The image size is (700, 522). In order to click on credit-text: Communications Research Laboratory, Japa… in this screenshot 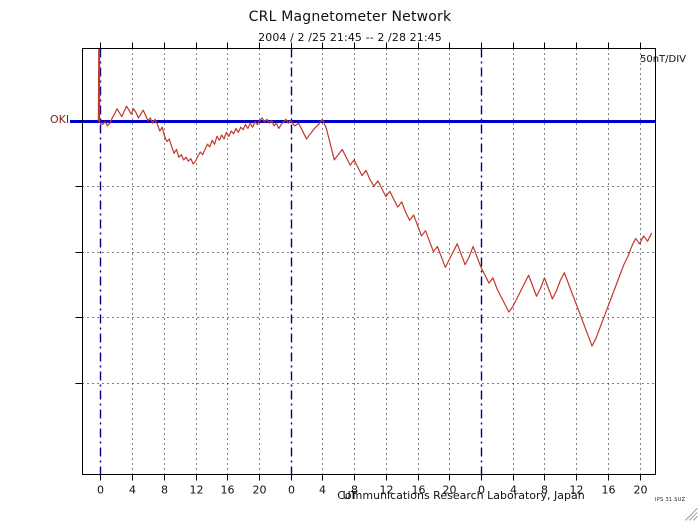, I will do `click(461, 495)`.